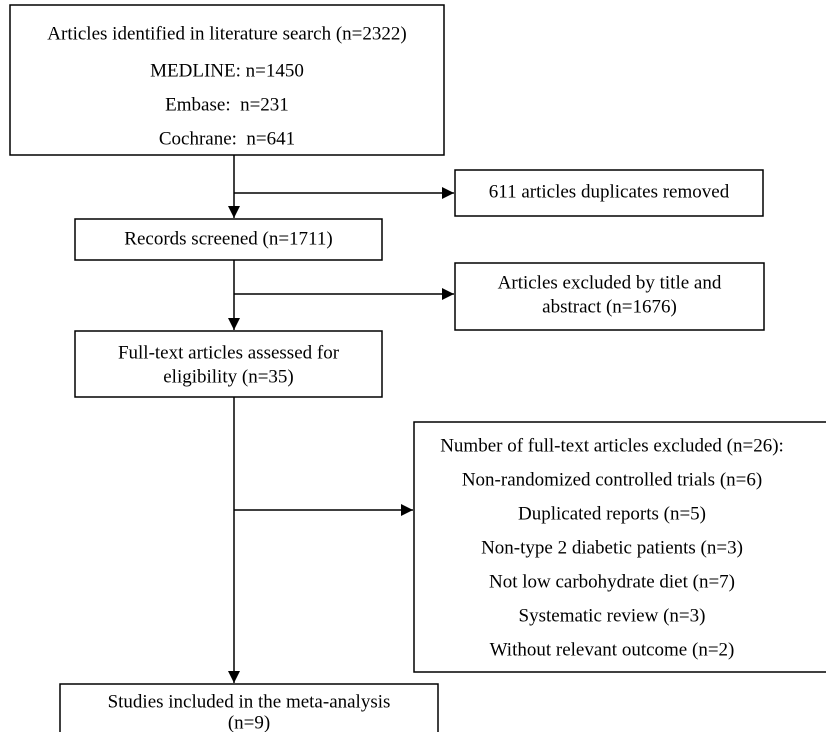  What do you see at coordinates (612, 513) in the screenshot?
I see `box-text: Duplicated reports (n=5)` at bounding box center [612, 513].